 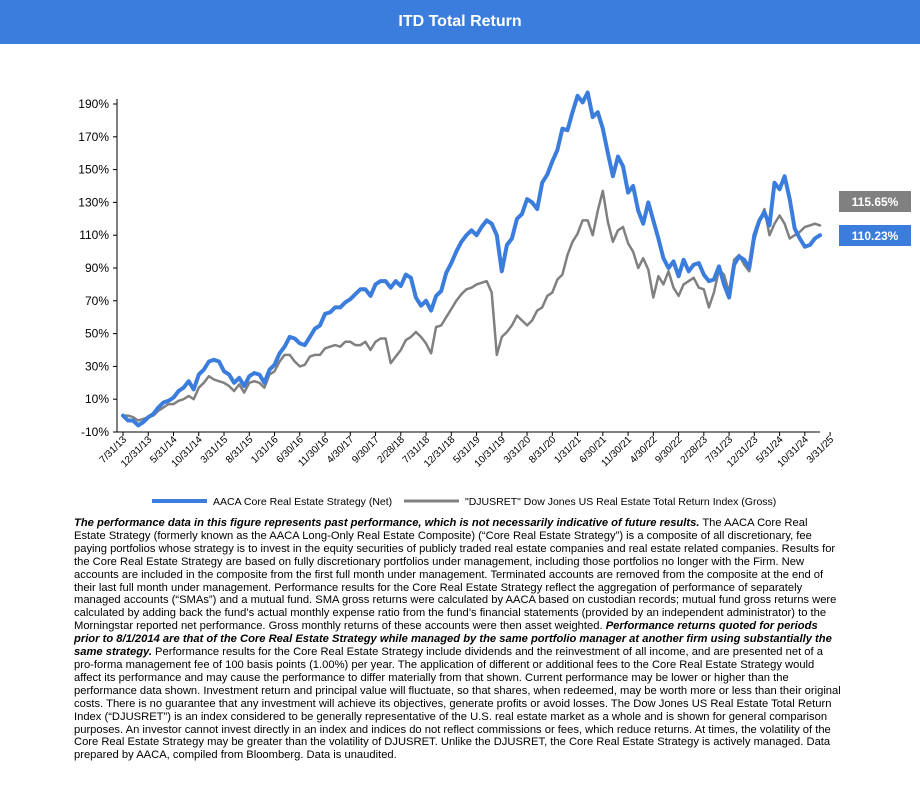 What do you see at coordinates (97, 334) in the screenshot?
I see `y-tick-label: 50%` at bounding box center [97, 334].